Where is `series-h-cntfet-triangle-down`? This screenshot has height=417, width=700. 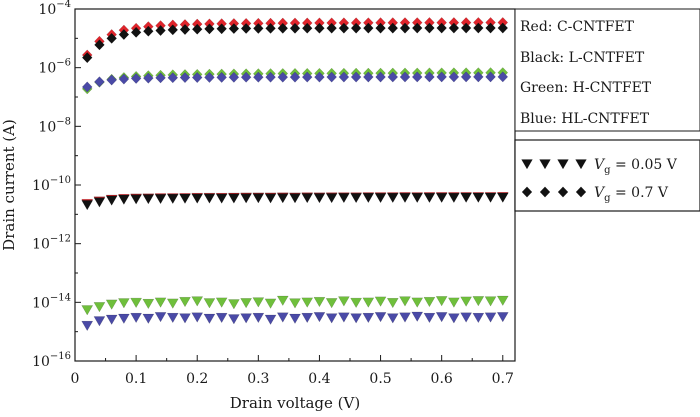
series-h-cntfet-triangle-down is located at coordinates (295, 305).